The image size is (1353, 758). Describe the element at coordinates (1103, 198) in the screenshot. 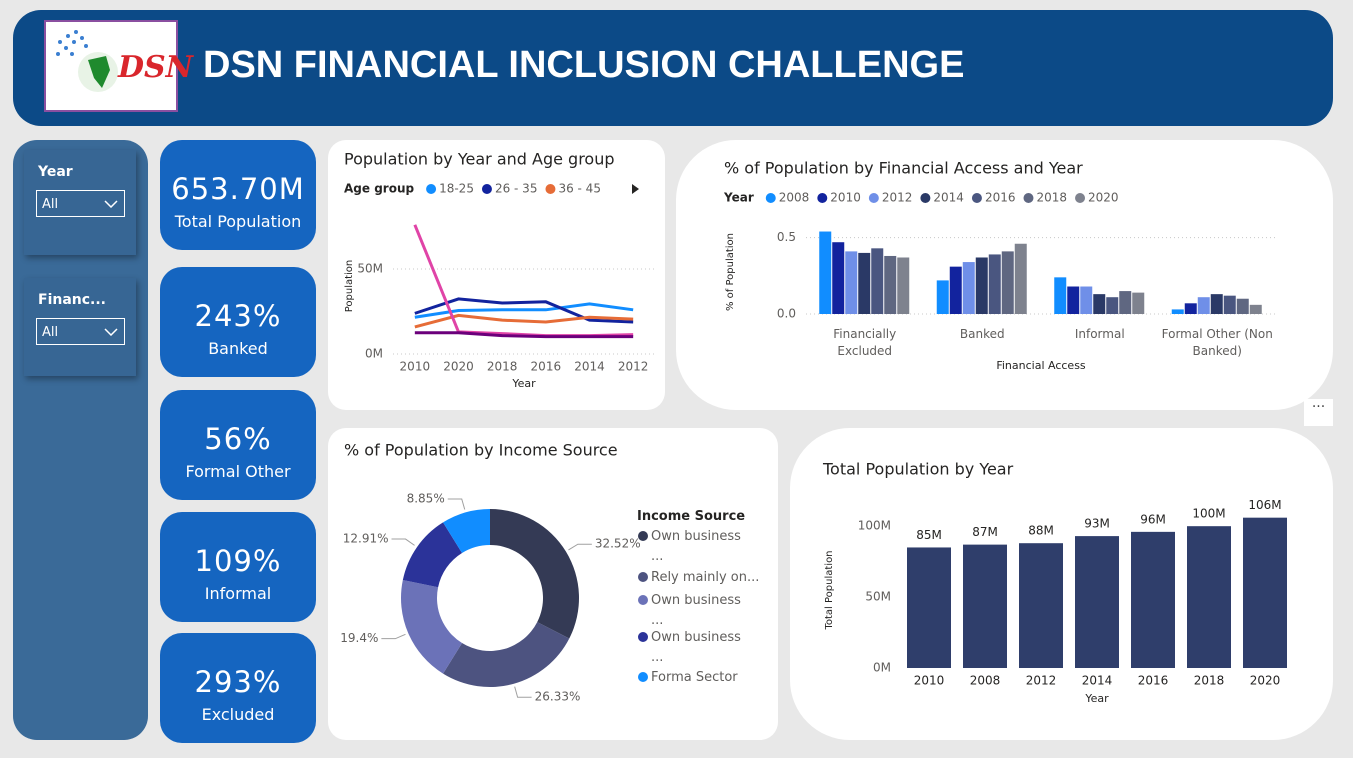

I see `legend-label: 2020` at that location.